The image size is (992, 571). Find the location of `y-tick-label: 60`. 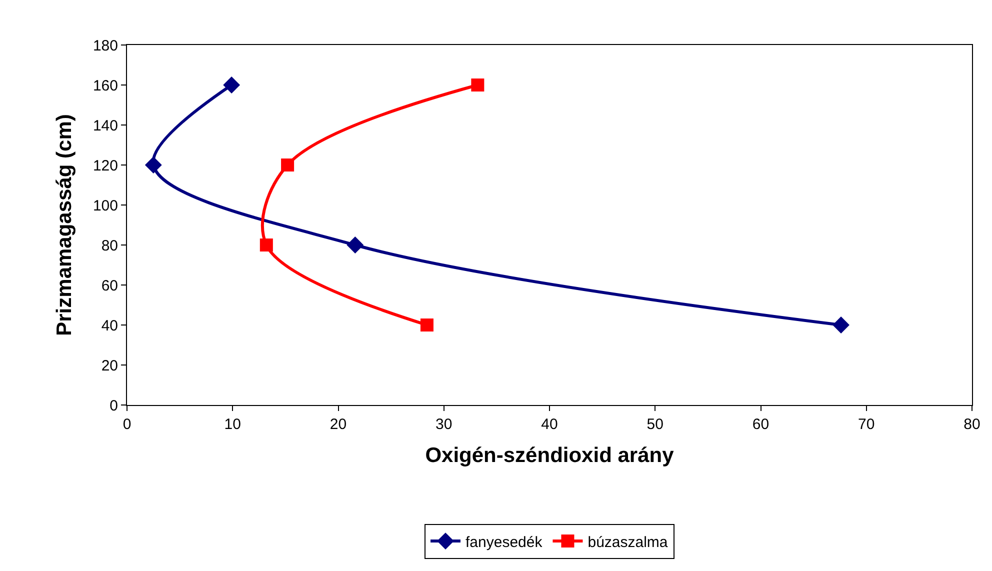

y-tick-label: 60 is located at coordinates (109, 285).